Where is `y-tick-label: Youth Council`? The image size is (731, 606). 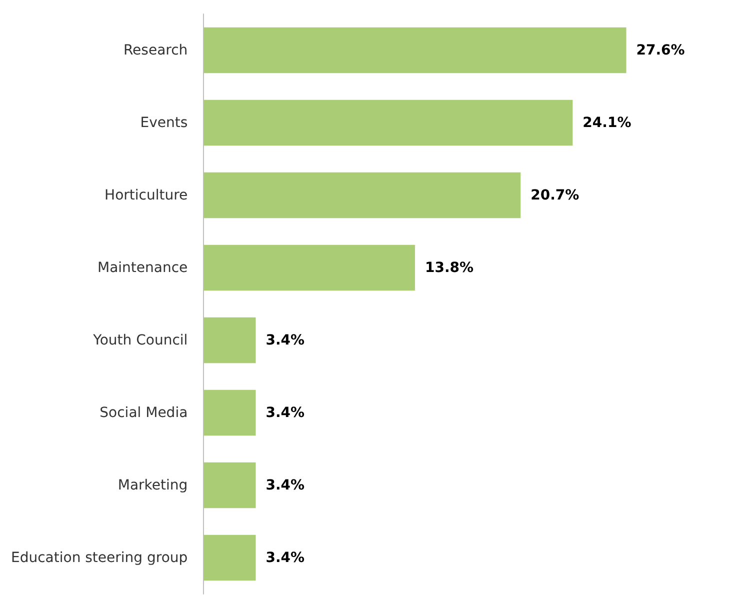
y-tick-label: Youth Council is located at coordinates (140, 340).